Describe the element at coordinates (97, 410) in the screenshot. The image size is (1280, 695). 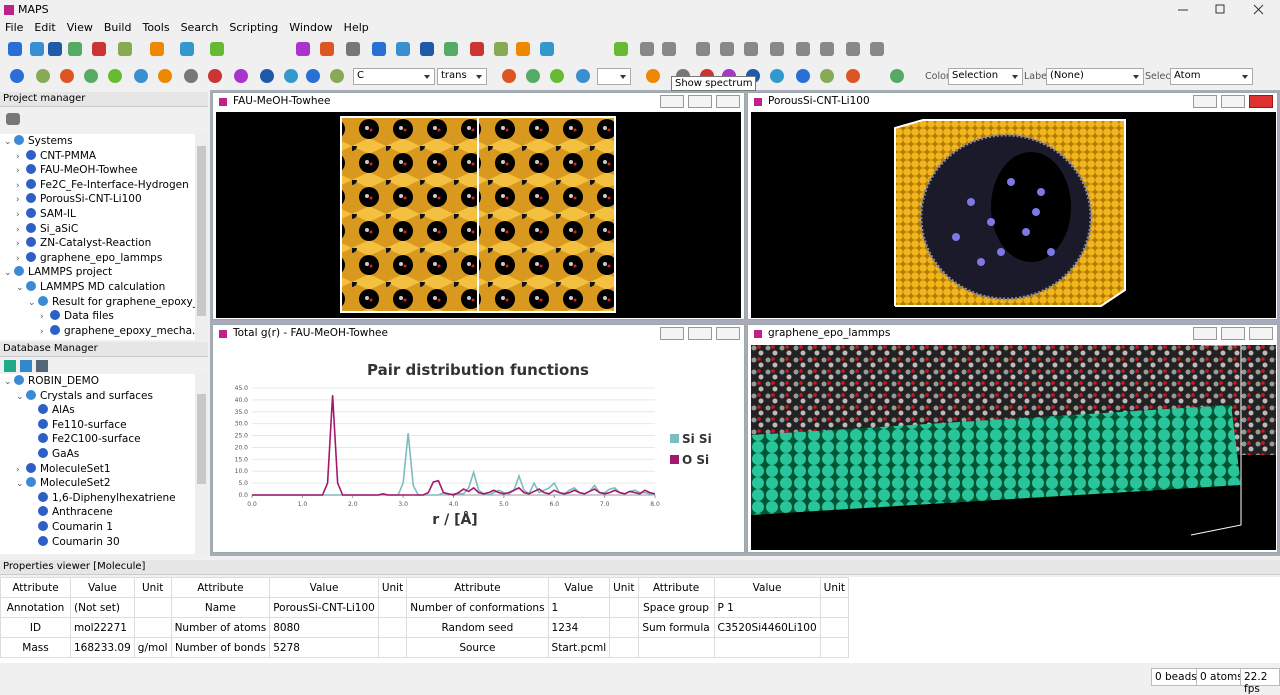
I see `tree-row: AlAs` at that location.